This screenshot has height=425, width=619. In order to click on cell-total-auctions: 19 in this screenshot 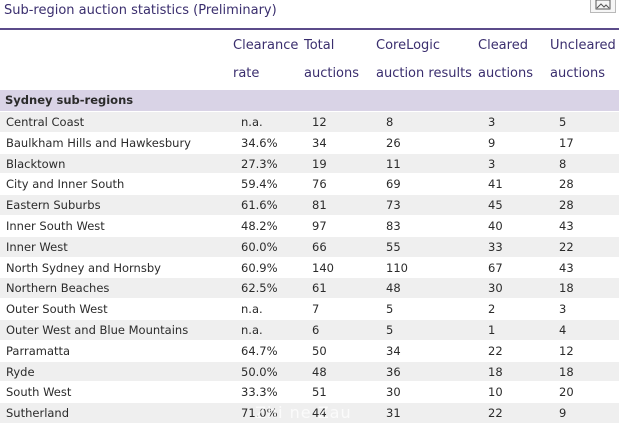, I will do `click(319, 163)`.